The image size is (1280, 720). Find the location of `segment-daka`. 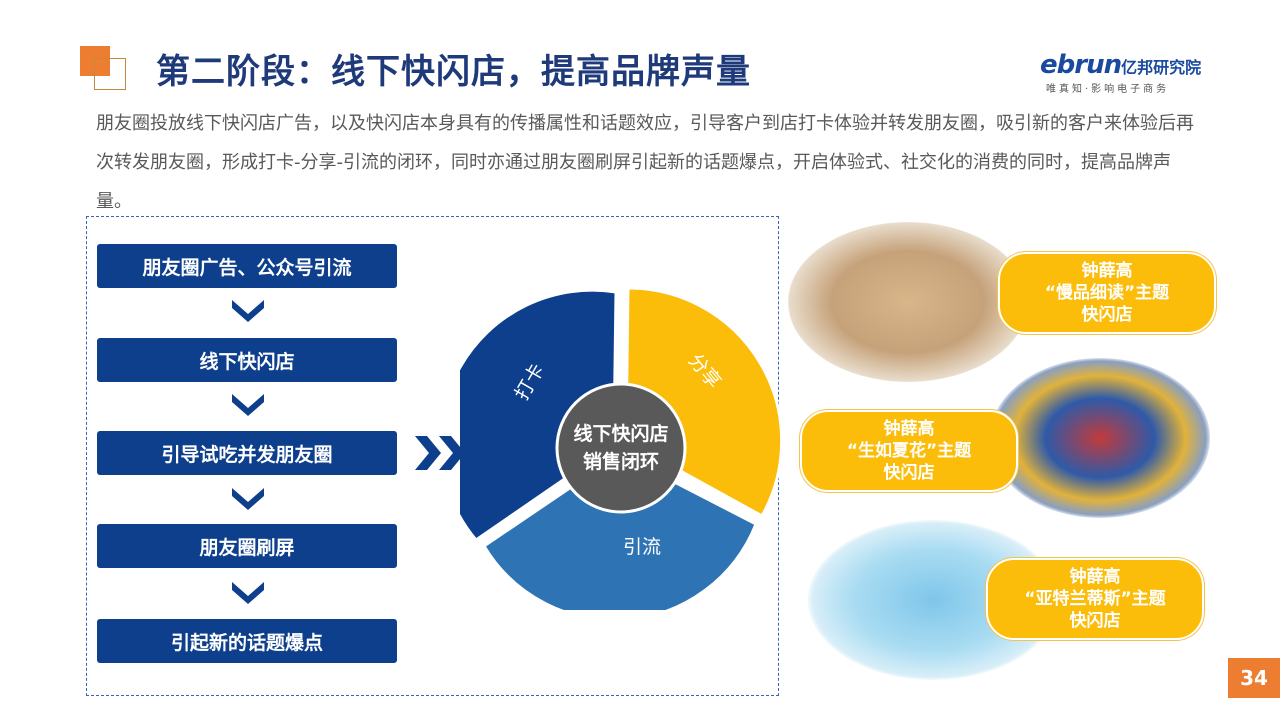

segment-daka is located at coordinates (539, 415).